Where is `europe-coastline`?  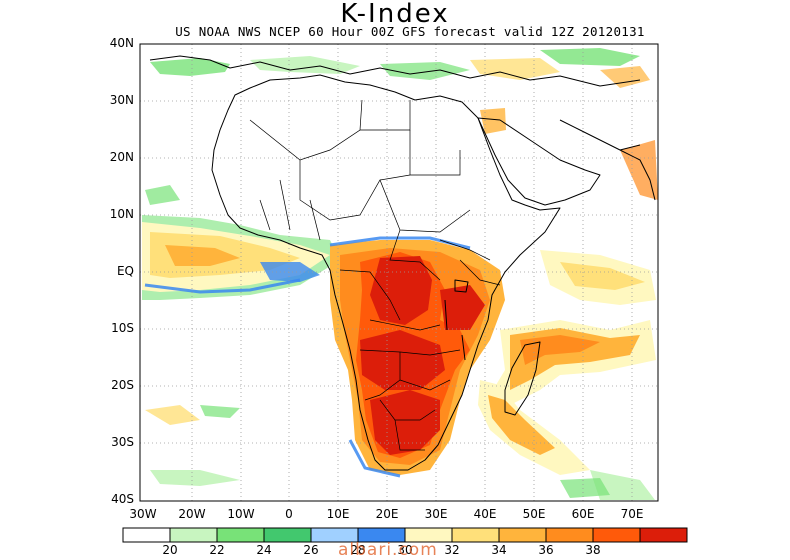 europe-coastline is located at coordinates (395, 71).